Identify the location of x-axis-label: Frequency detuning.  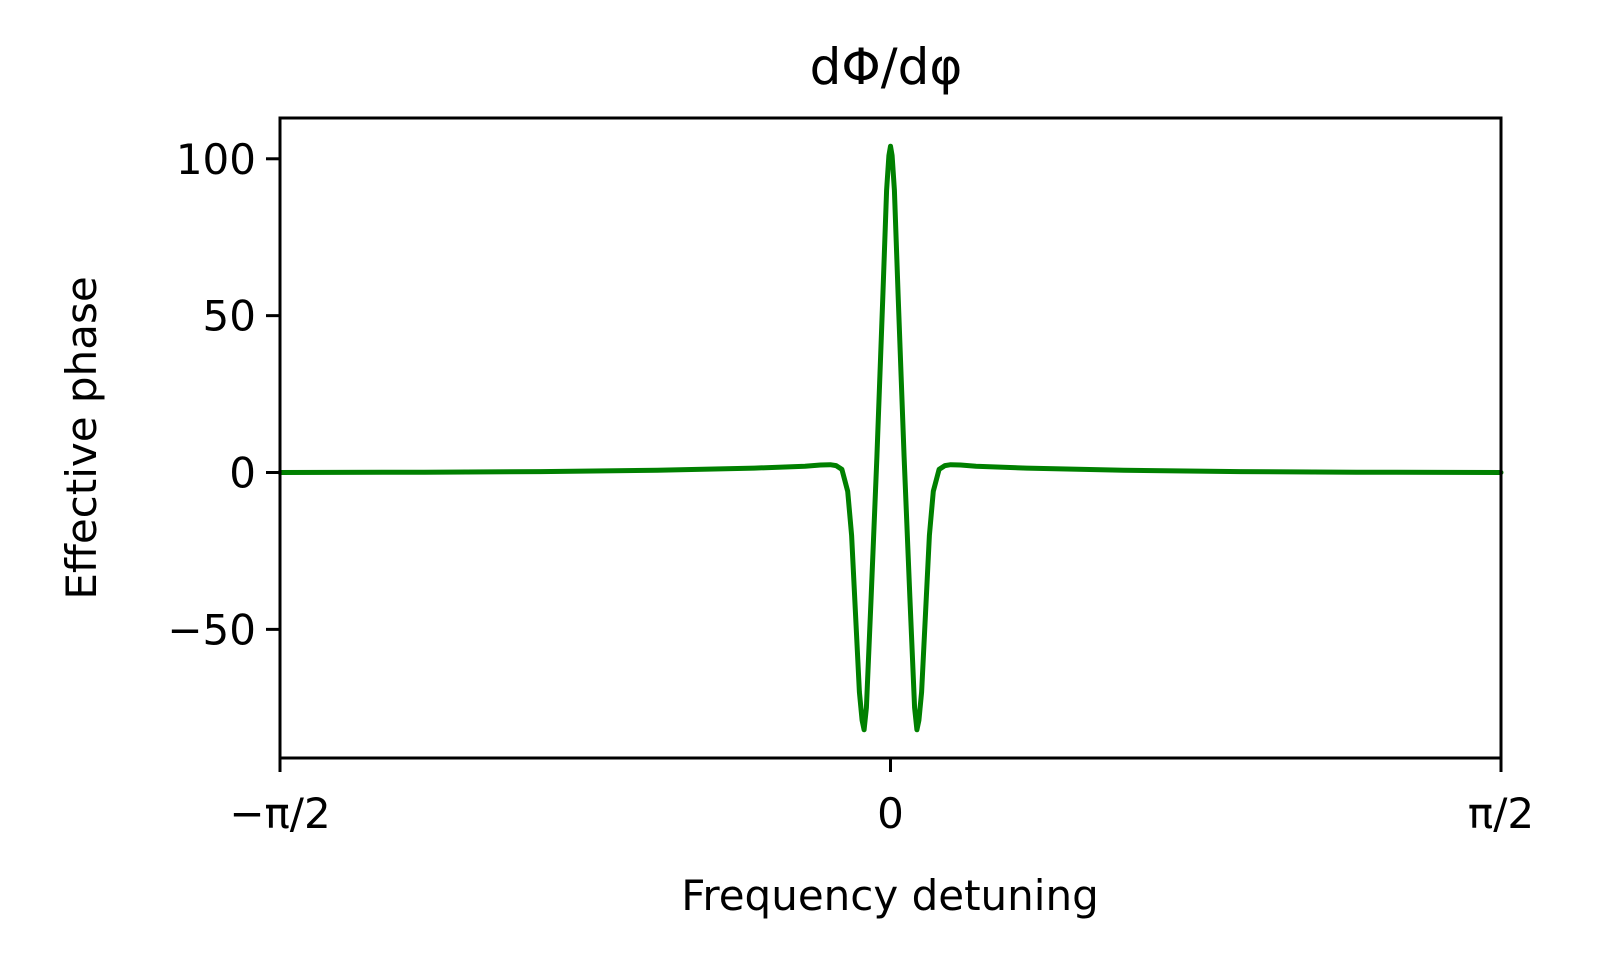
(889, 895).